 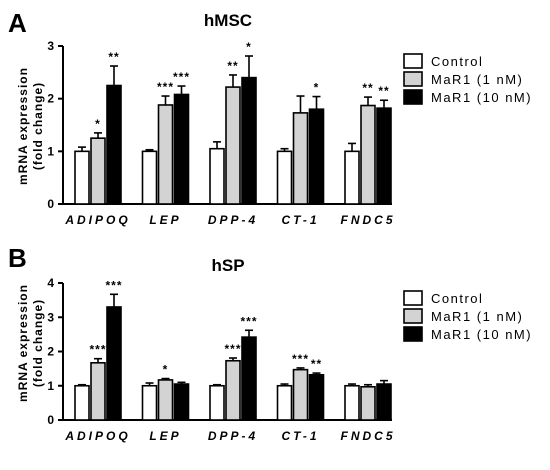 What do you see at coordinates (17, 23) in the screenshot?
I see `panel-a-letter: A` at bounding box center [17, 23].